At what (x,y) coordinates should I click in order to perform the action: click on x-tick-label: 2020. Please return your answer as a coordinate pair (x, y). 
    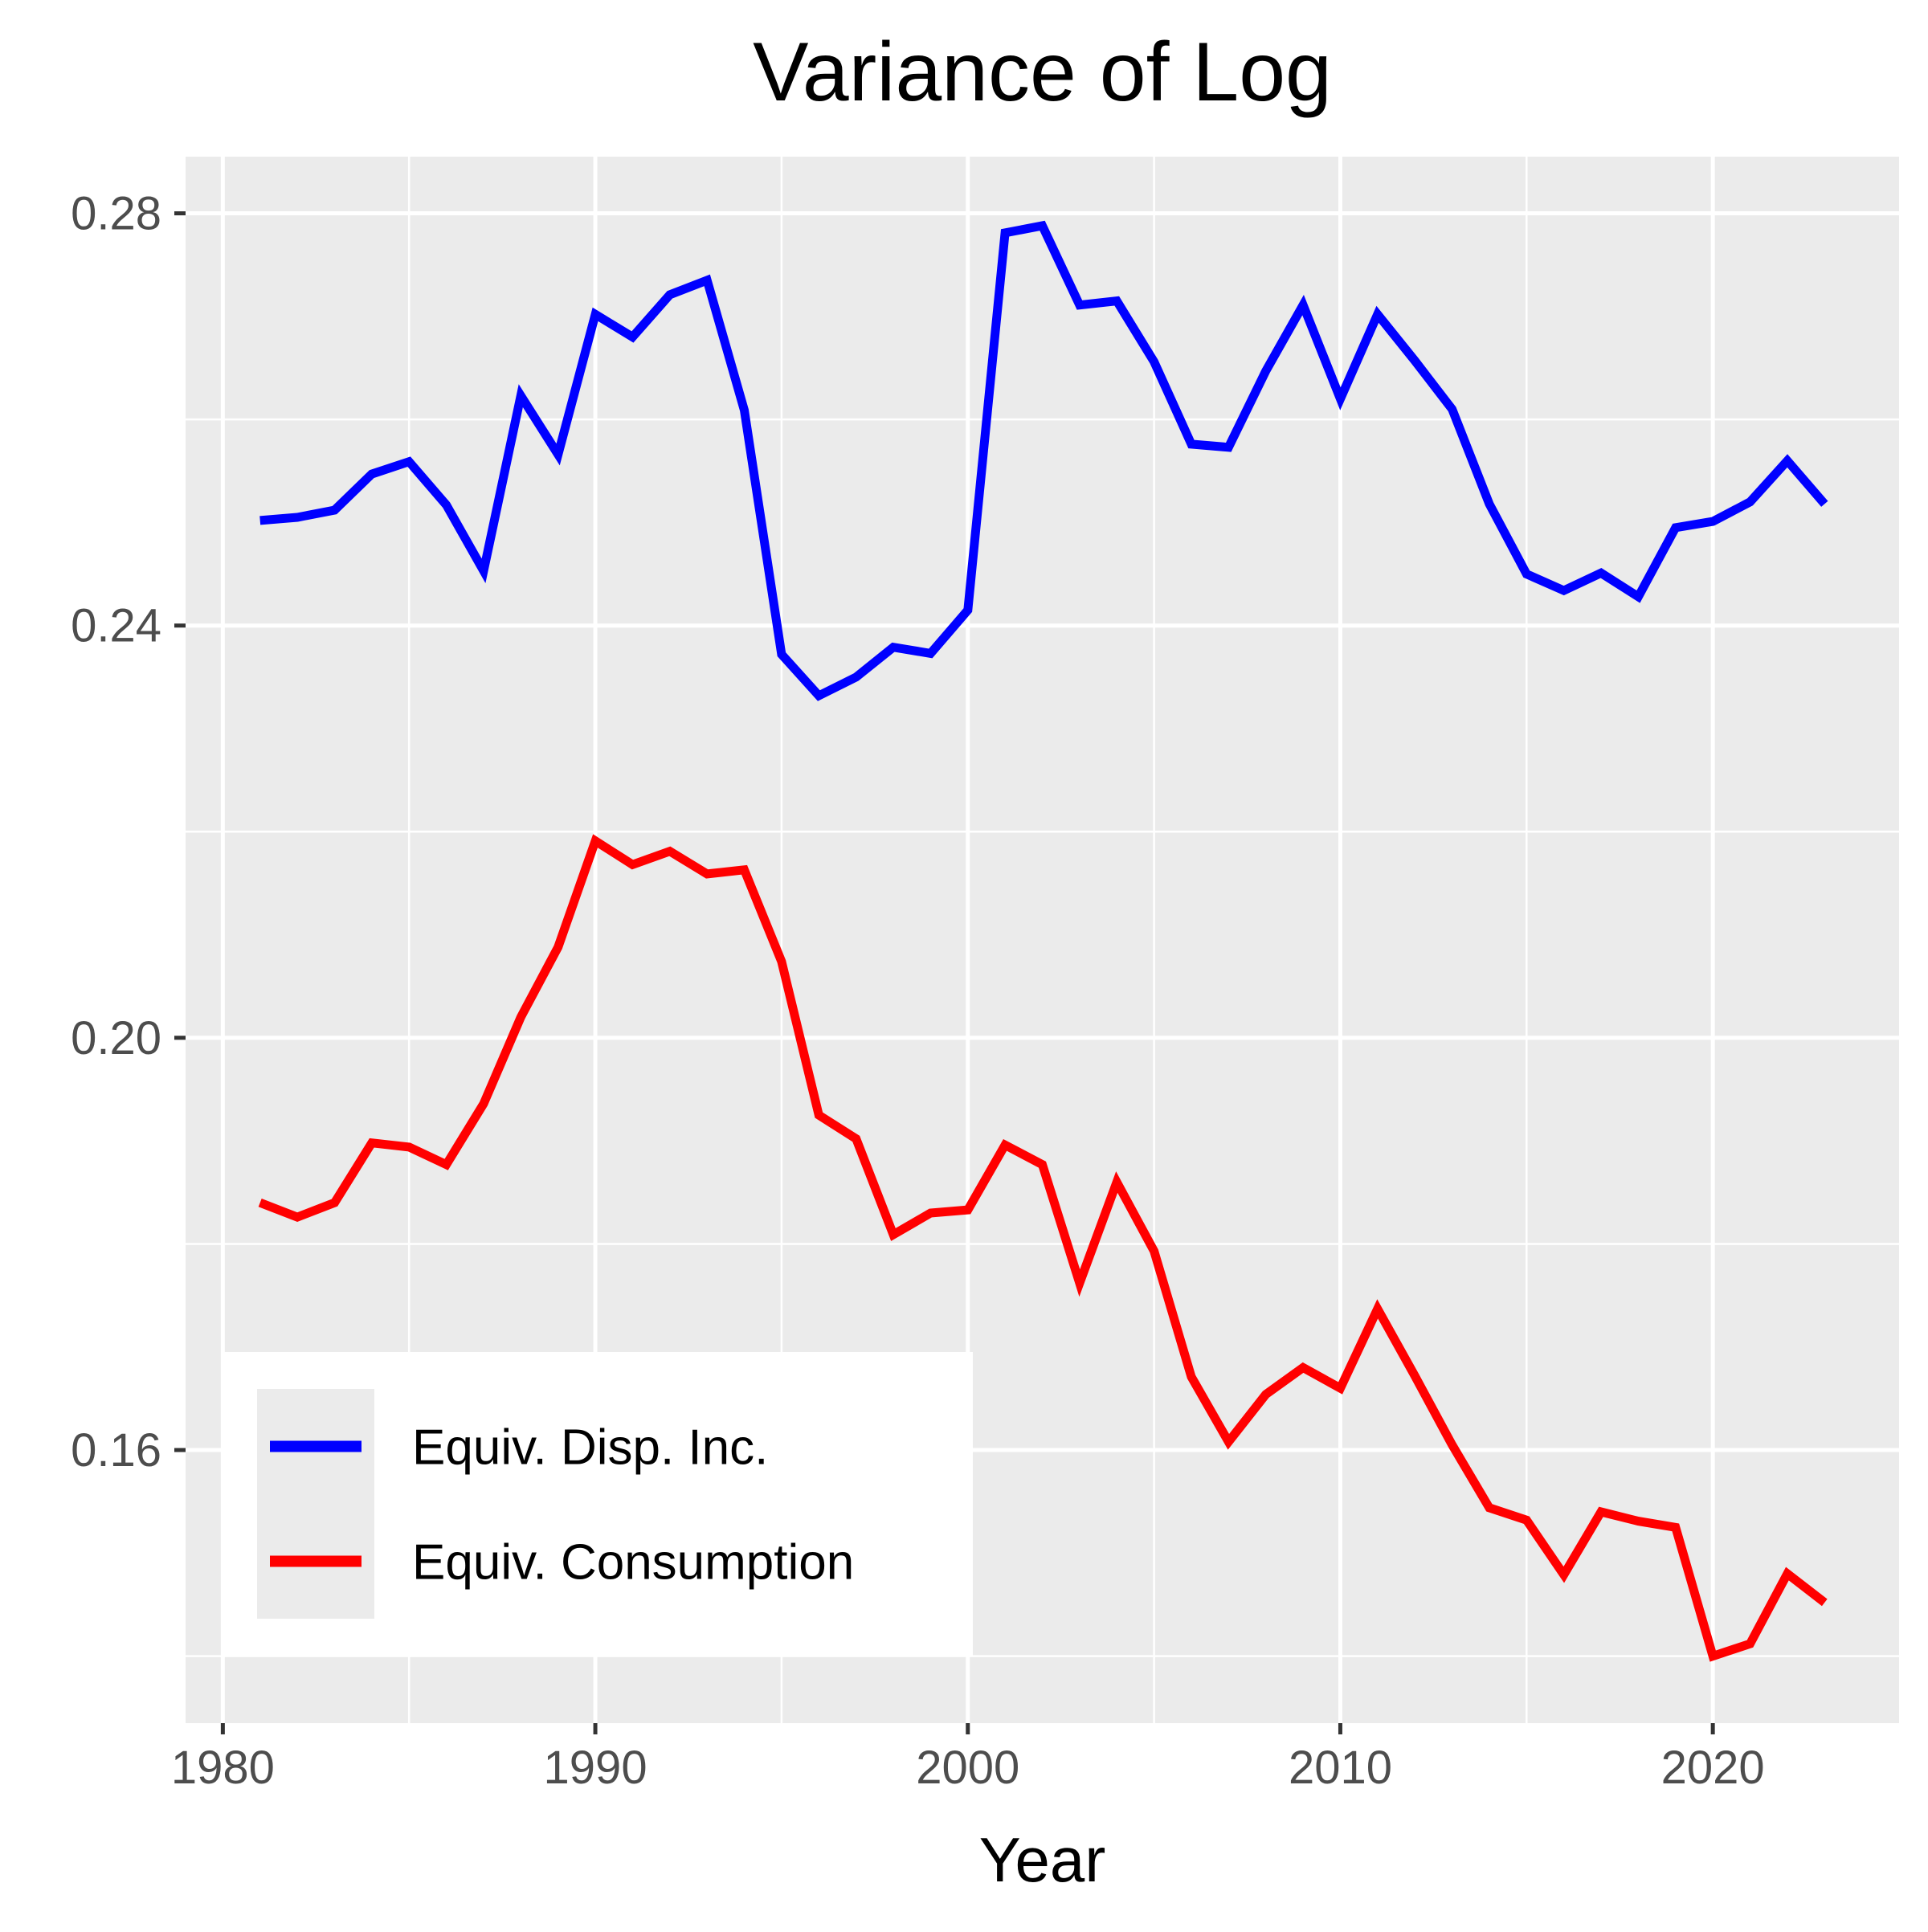
    Looking at the image, I should click on (1713, 1768).